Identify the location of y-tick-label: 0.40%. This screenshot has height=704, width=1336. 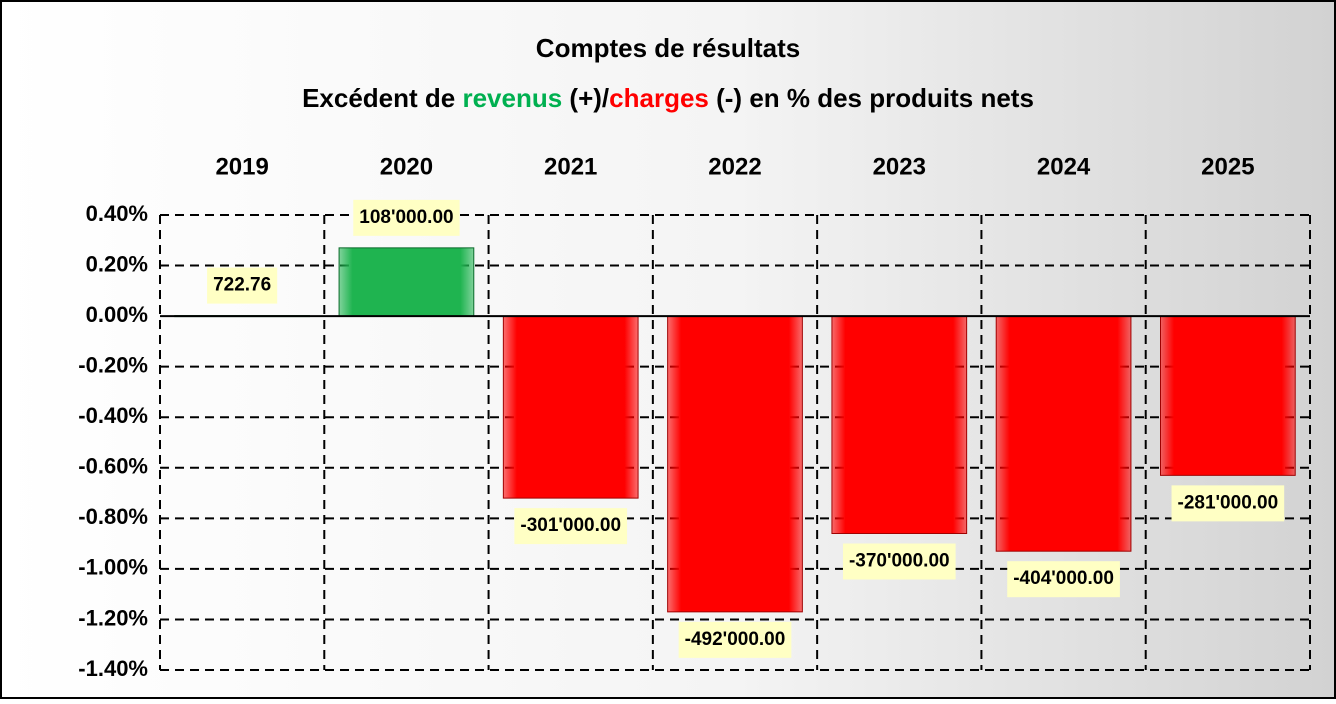
(117, 213).